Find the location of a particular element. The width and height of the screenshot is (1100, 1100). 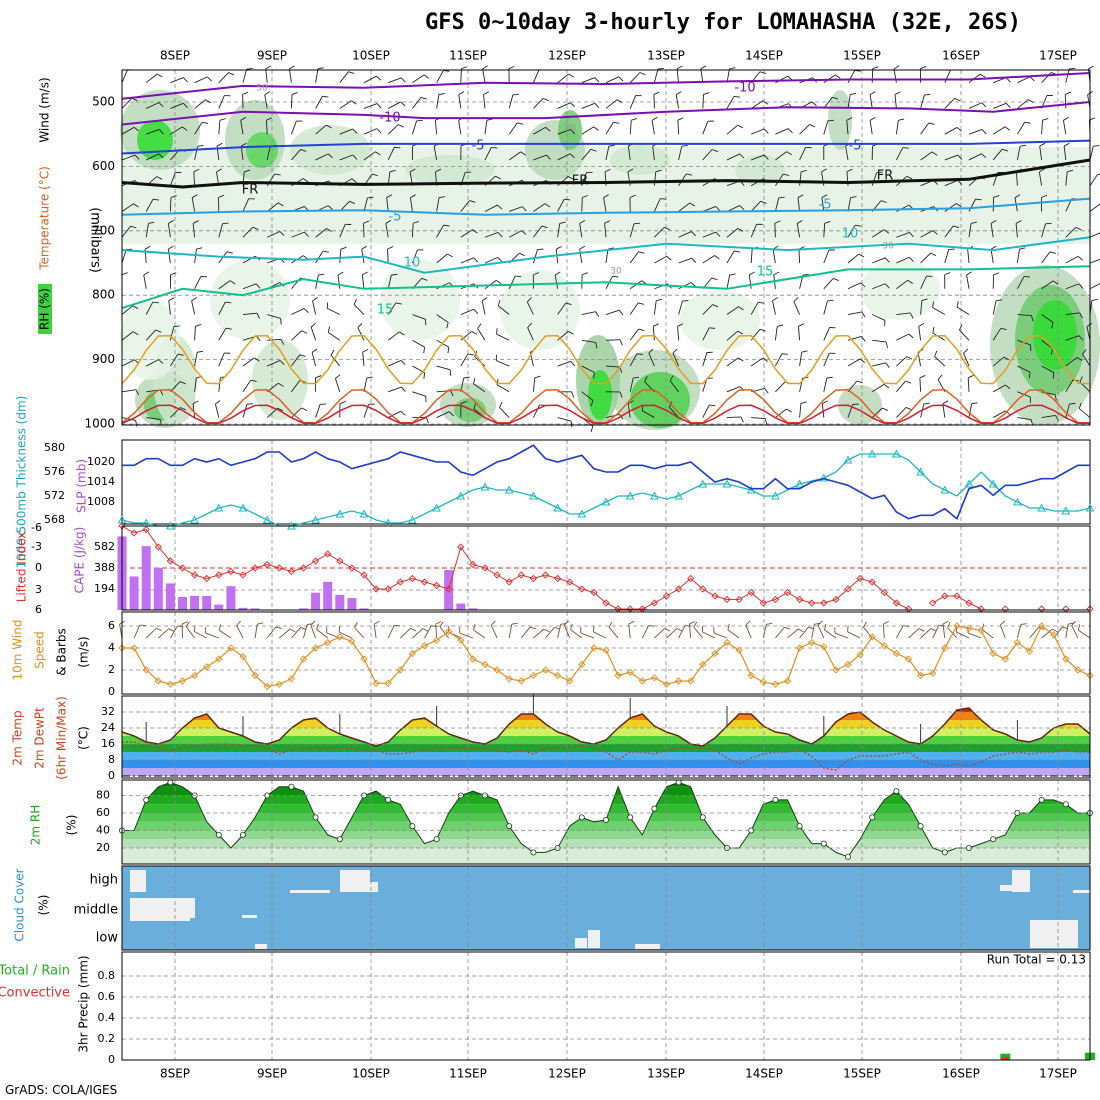

cloud-gap is located at coordinates (310, 891).